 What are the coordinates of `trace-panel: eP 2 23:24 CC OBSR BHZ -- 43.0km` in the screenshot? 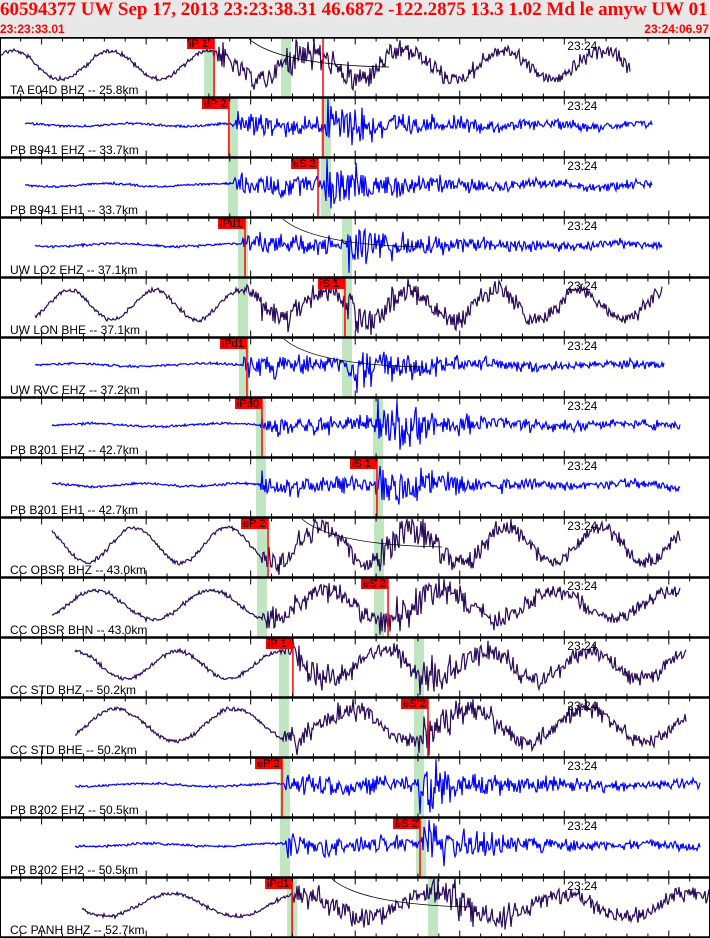 It's located at (345, 547).